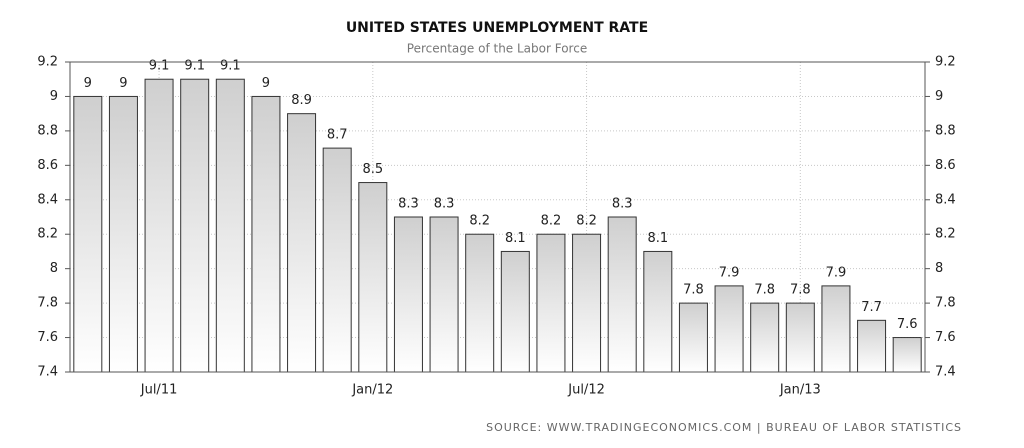 Image resolution: width=1024 pixels, height=448 pixels. What do you see at coordinates (47, 303) in the screenshot?
I see `y-tick-label: 7.8` at bounding box center [47, 303].